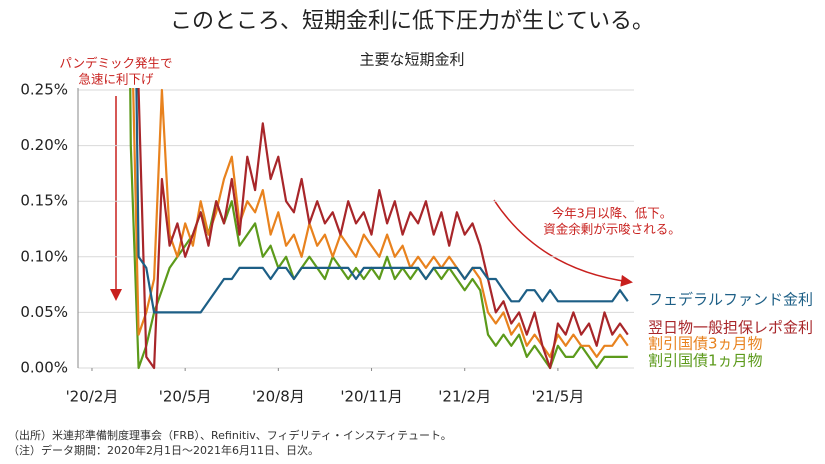  What do you see at coordinates (612, 213) in the screenshot?
I see `annotation: 今年3月以降、低下。` at bounding box center [612, 213].